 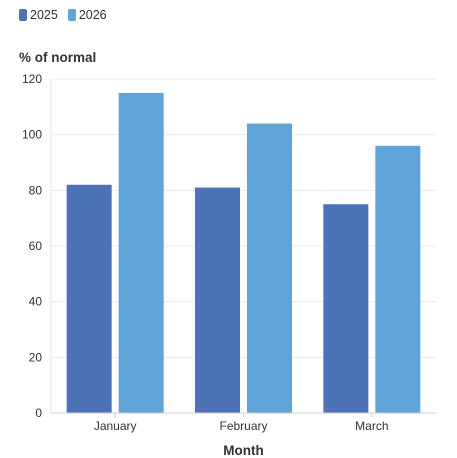 What do you see at coordinates (346, 308) in the screenshot?
I see `bar-2025-march` at bounding box center [346, 308].